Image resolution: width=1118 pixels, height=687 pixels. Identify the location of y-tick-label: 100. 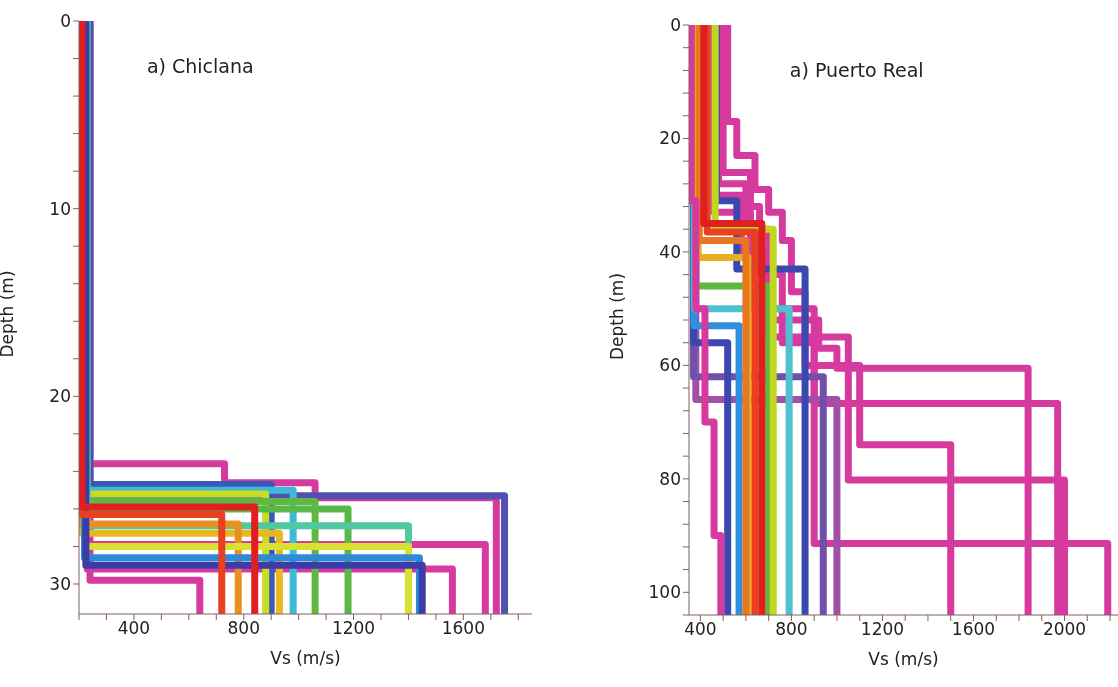
(664, 592).